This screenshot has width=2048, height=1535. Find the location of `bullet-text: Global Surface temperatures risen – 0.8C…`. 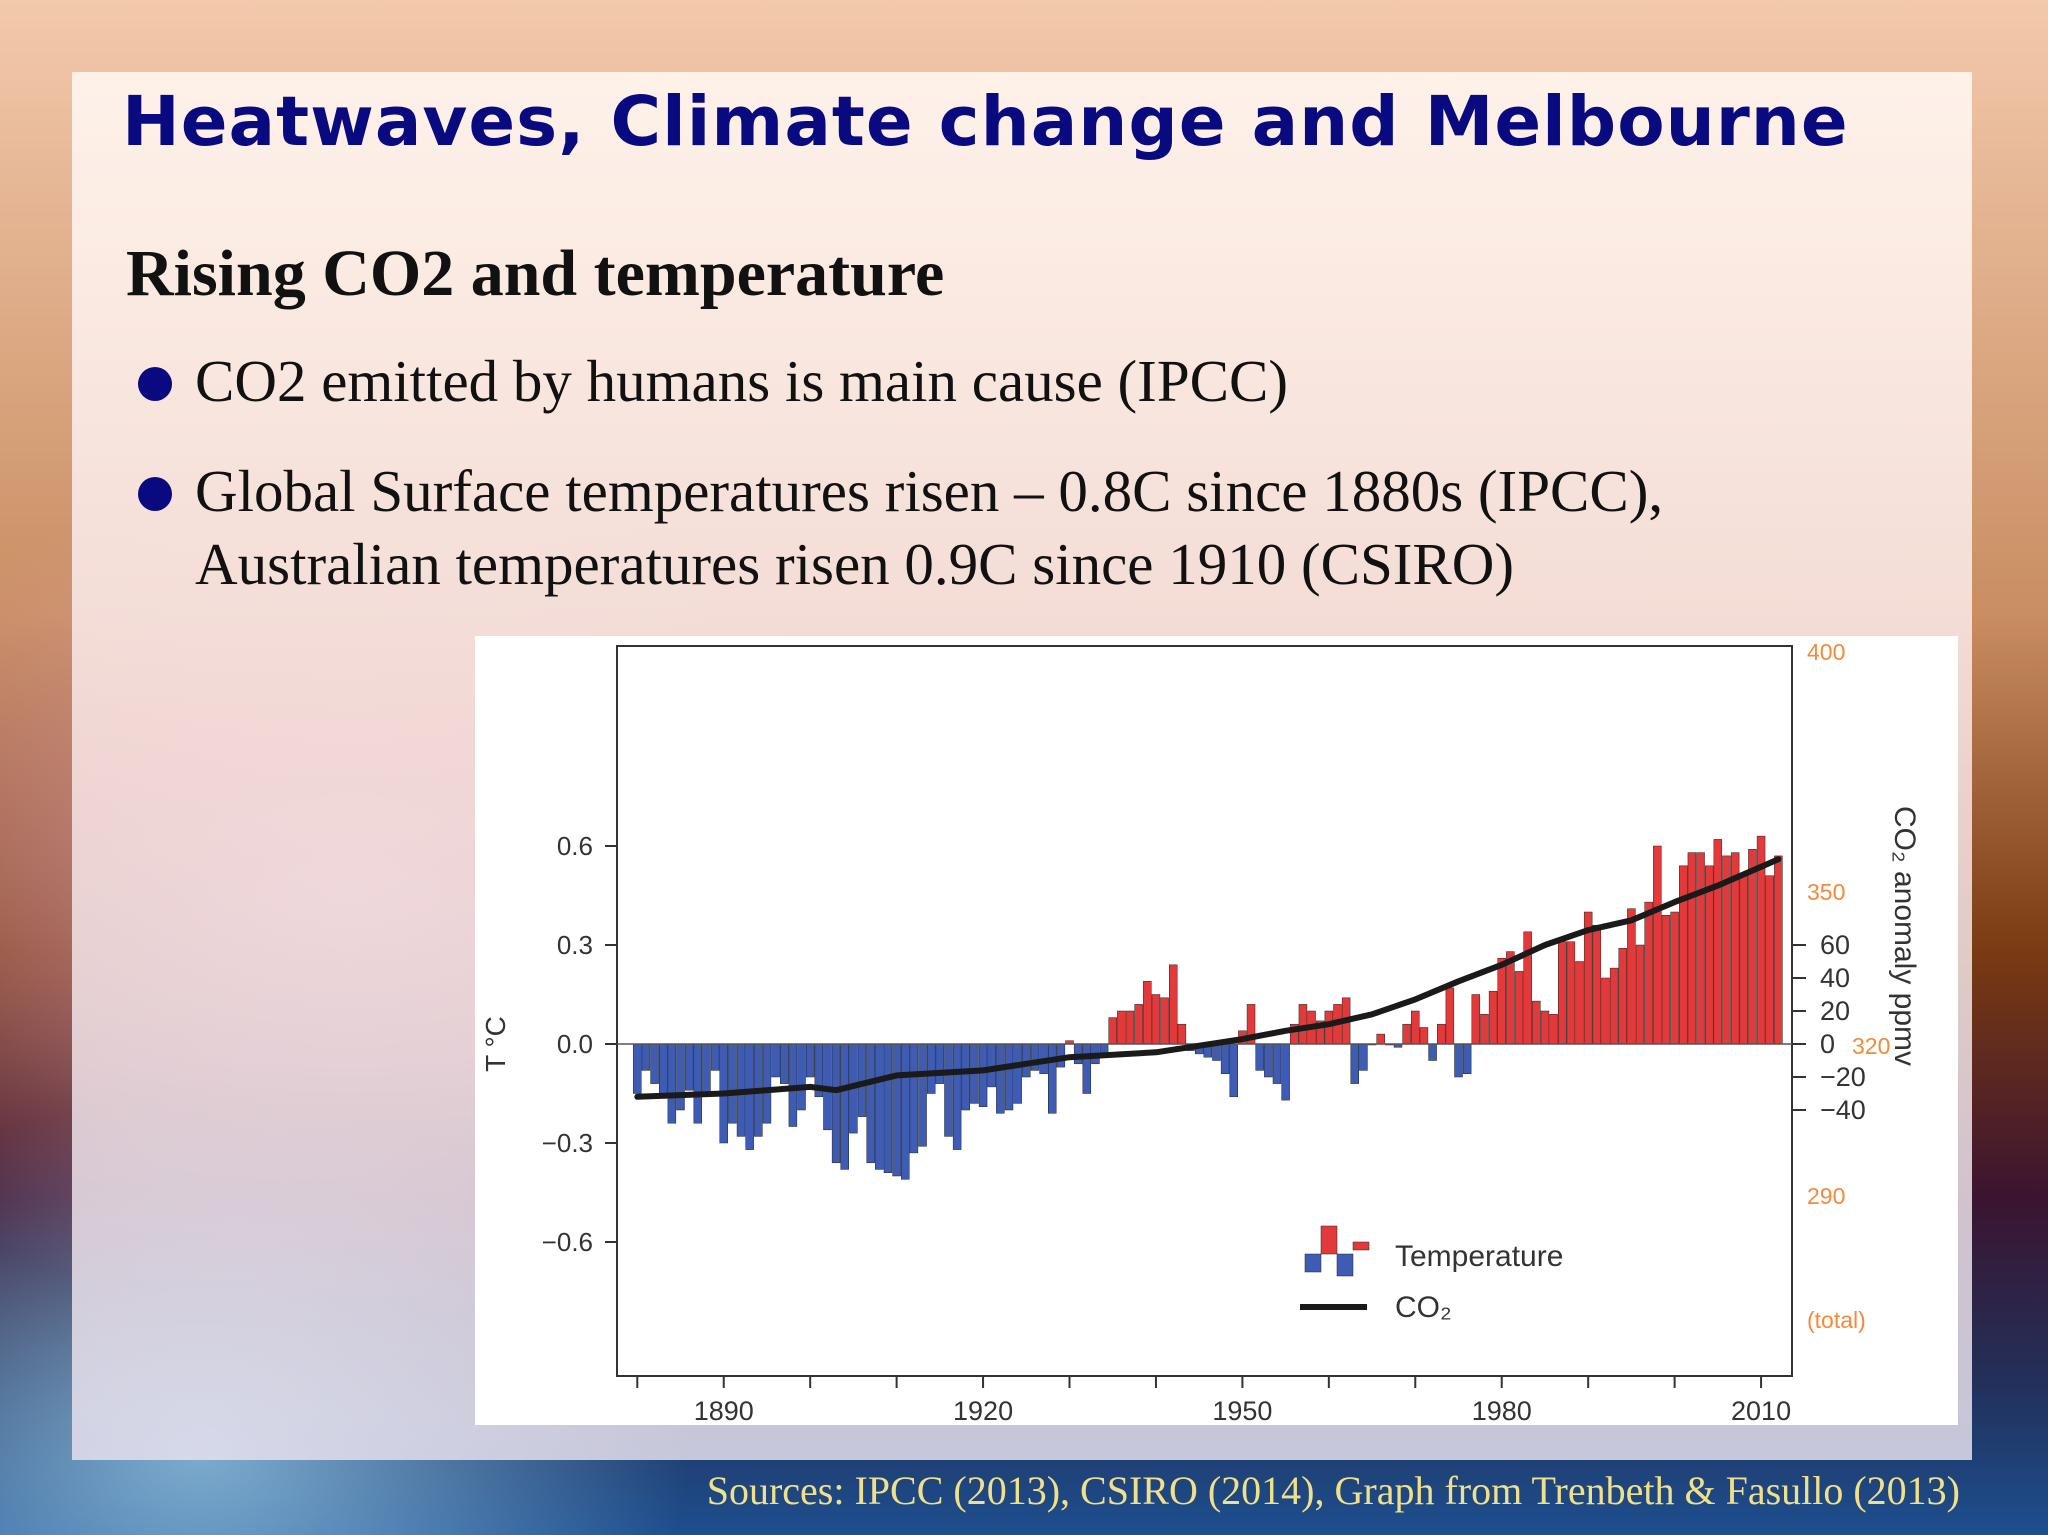

bullet-text: Global Surface temperatures risen – 0.8C… is located at coordinates (1065, 528).